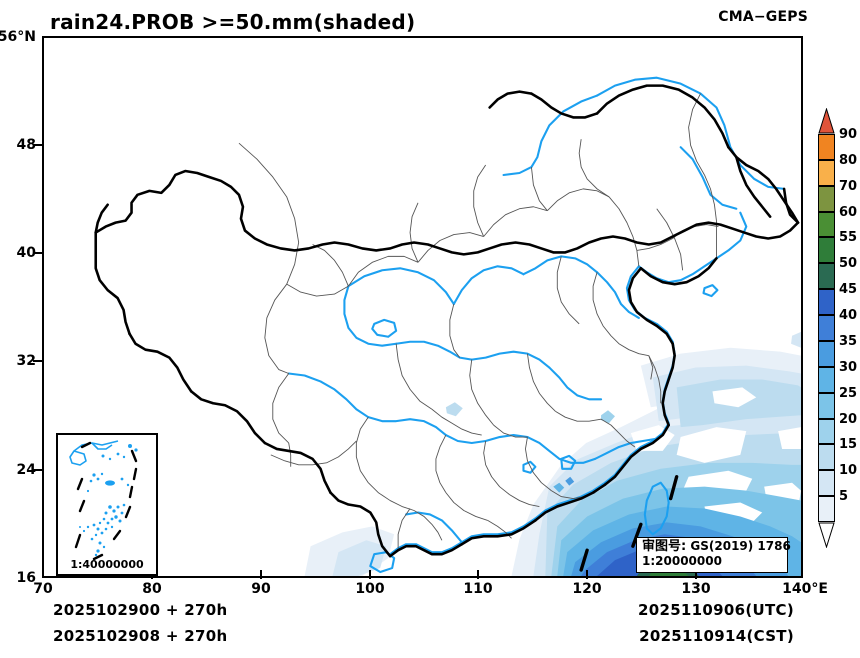  Describe the element at coordinates (740, 546) in the screenshot. I see `approval-number: GS(2019) 1786` at that location.